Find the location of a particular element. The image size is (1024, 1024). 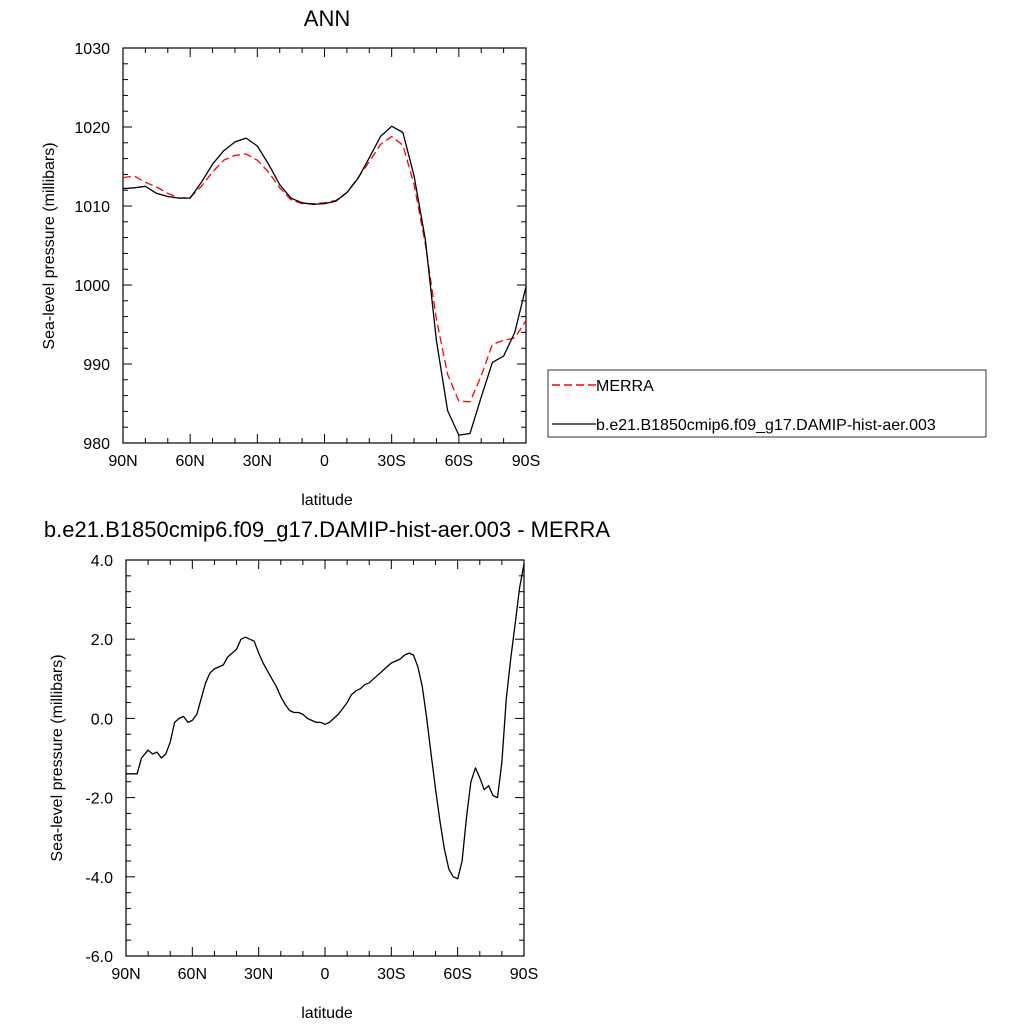

y-tick-label: 990 is located at coordinates (96, 365).